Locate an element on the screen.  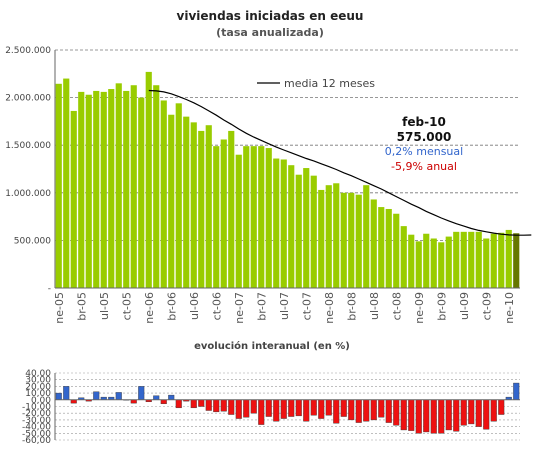
x-tick-label: ct-07 is located at coordinates (306, 306).